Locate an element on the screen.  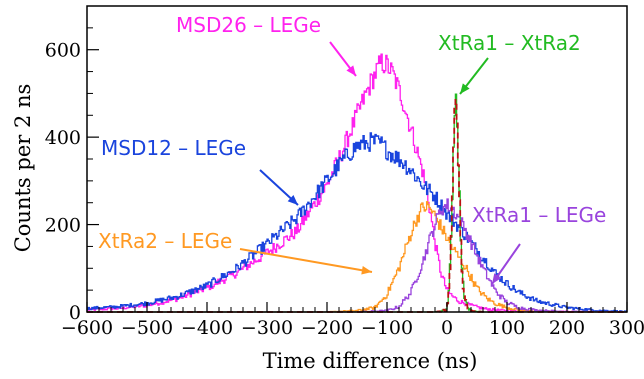
arrow-xtra1-lege is located at coordinates (506, 264).